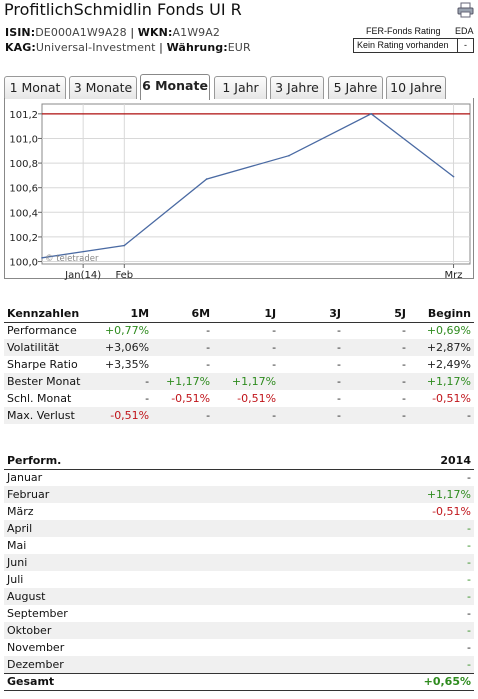  What do you see at coordinates (135, 562) in the screenshot?
I see `month-label: Juni` at bounding box center [135, 562].